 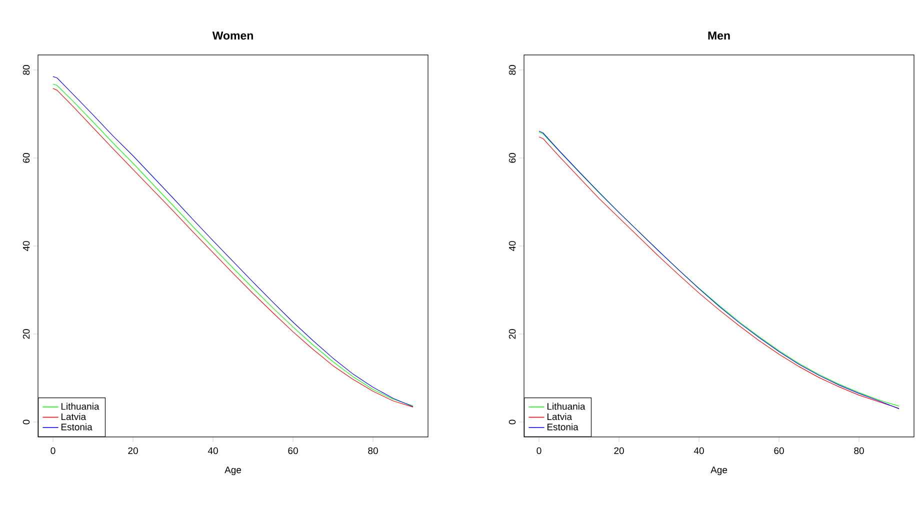 What do you see at coordinates (232, 36) in the screenshot?
I see `chart-title: Women` at bounding box center [232, 36].